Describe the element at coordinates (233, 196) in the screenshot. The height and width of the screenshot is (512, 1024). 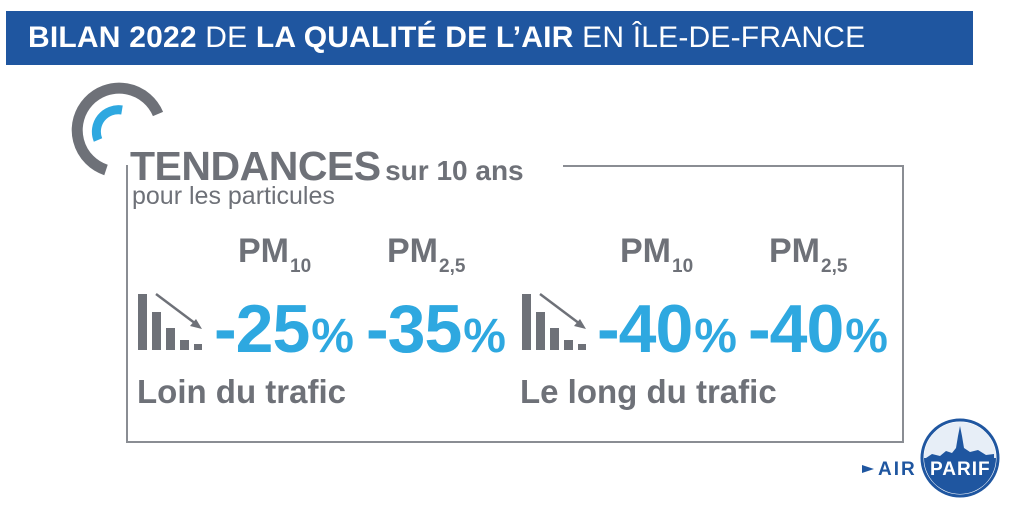
I see `section-subtitle: pour les particules` at that location.